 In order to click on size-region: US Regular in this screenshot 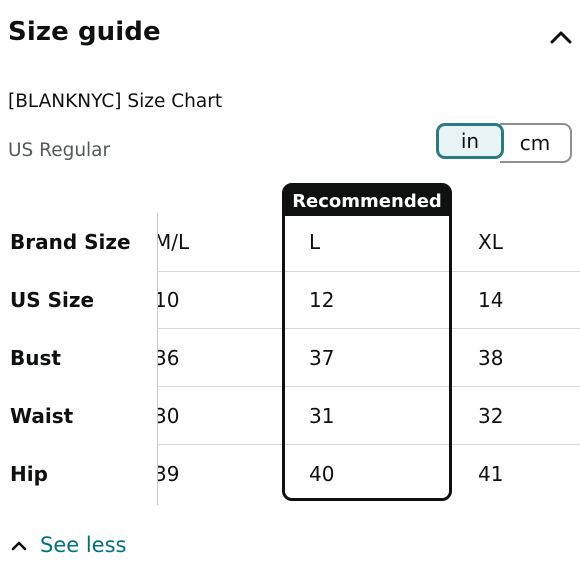, I will do `click(59, 150)`.